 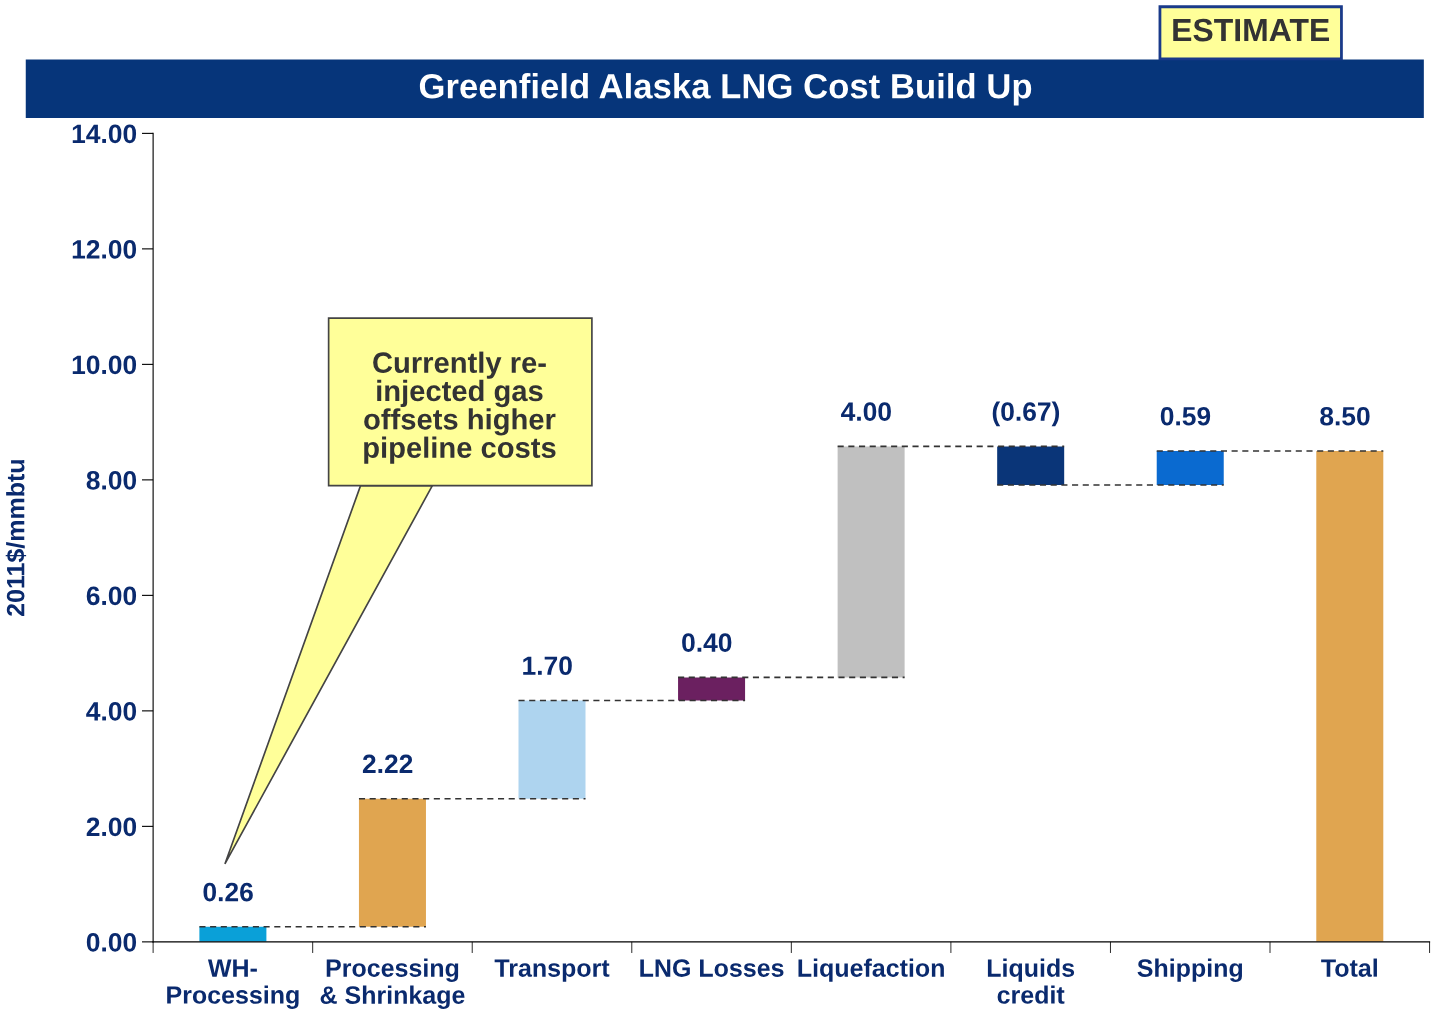 I want to click on x-tick-label: Transport, so click(x=552, y=970).